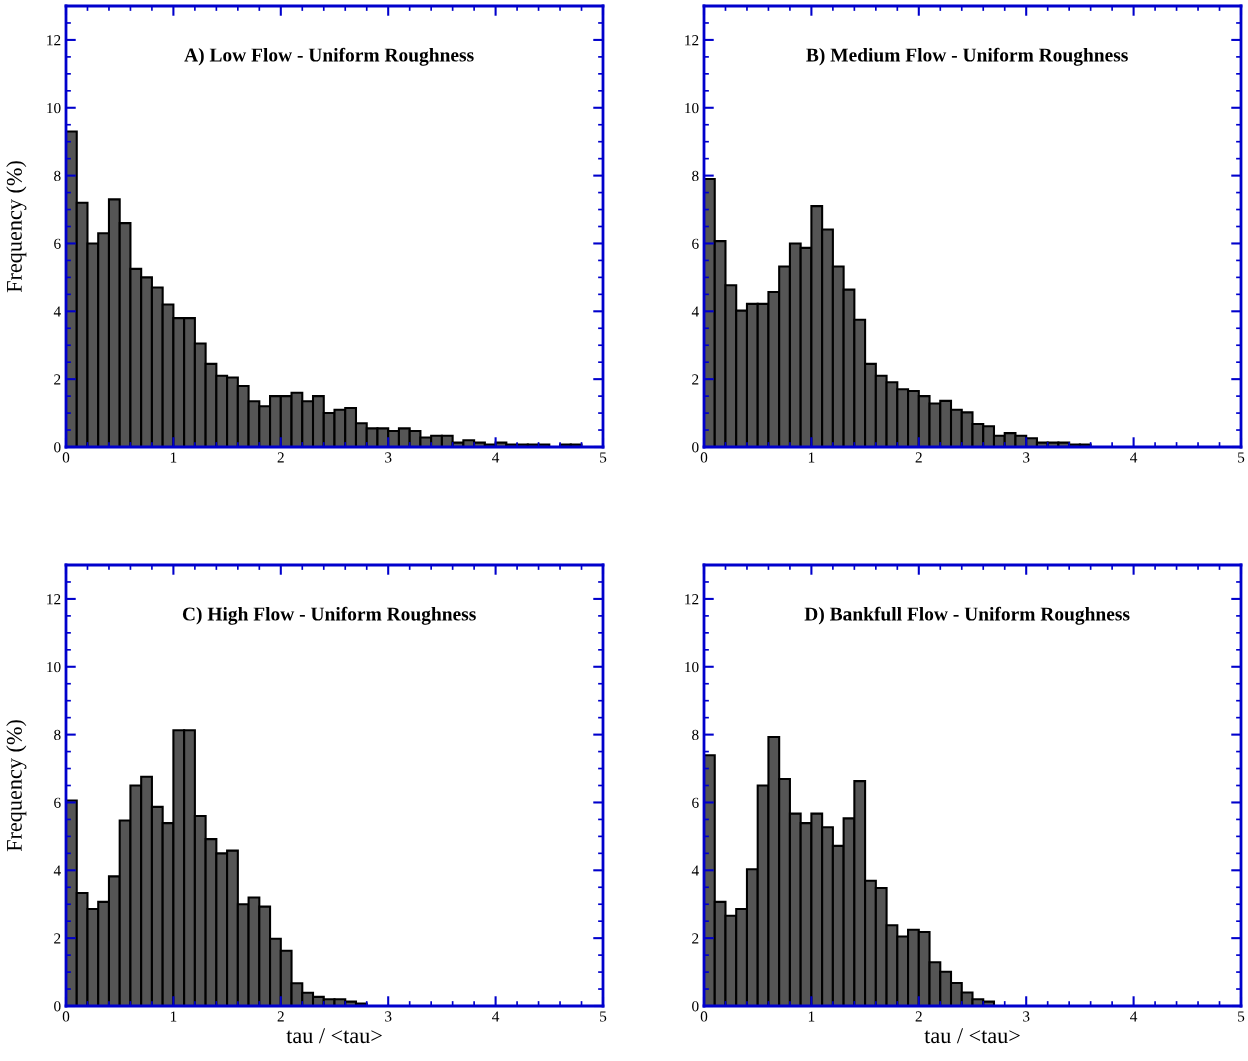 This screenshot has width=1248, height=1061. Describe the element at coordinates (967, 615) in the screenshot. I see `text: D) Bankfull Flow - Uniform Roughness` at that location.